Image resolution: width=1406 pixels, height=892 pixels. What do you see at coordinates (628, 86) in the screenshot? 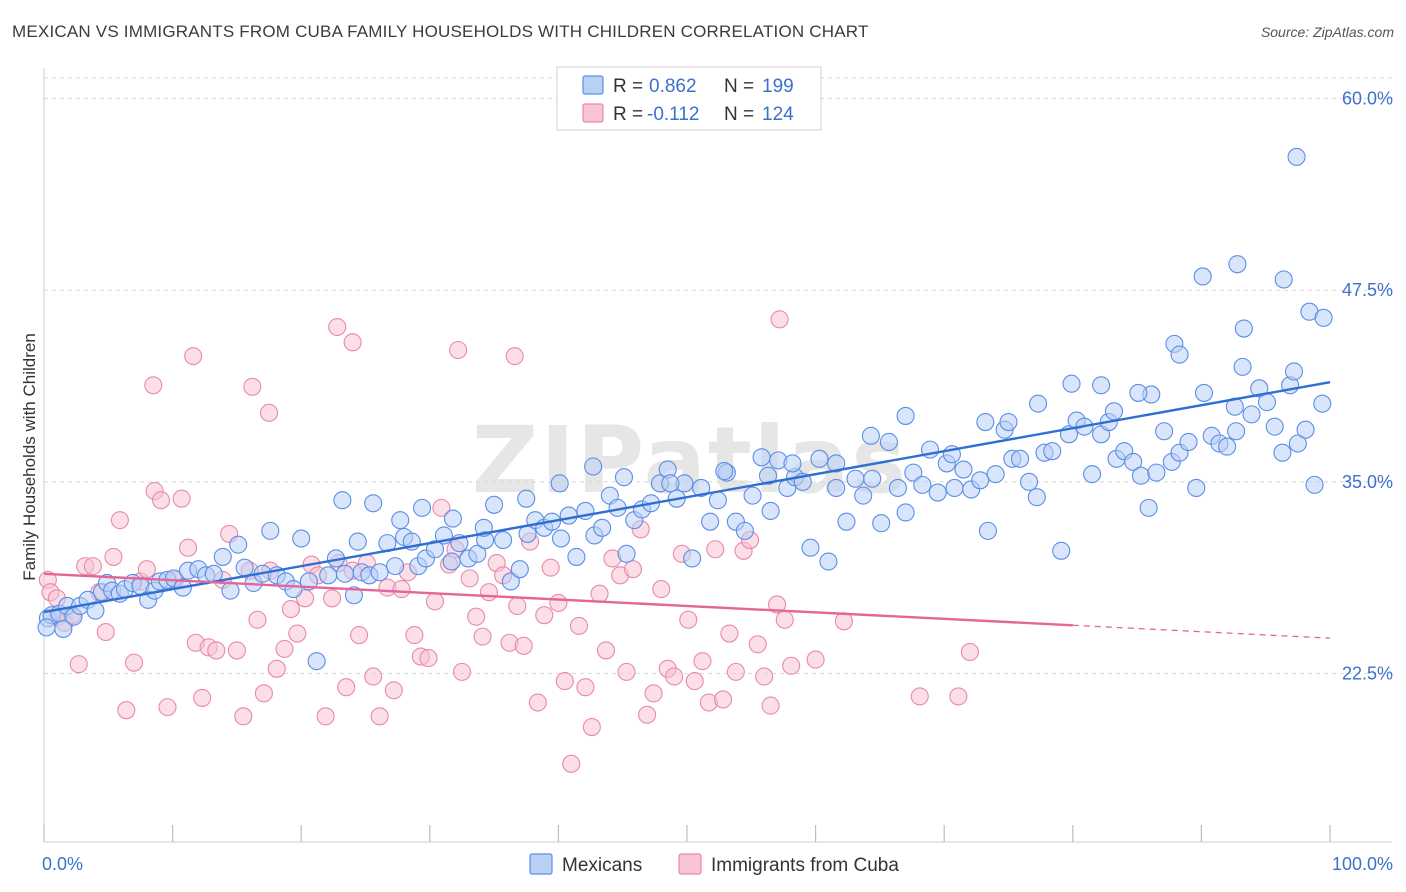
I see `legend-r-label-1: R =` at bounding box center [628, 86].